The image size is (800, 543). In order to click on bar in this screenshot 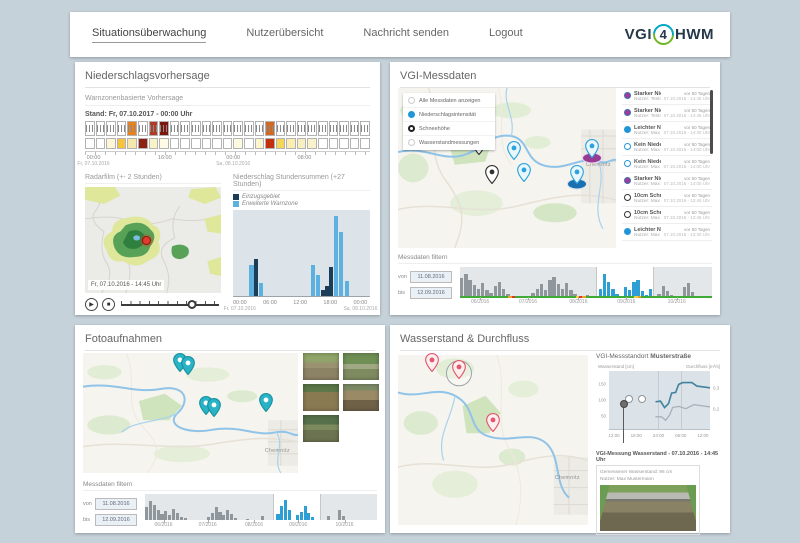, I will do `click(317, 285)`.